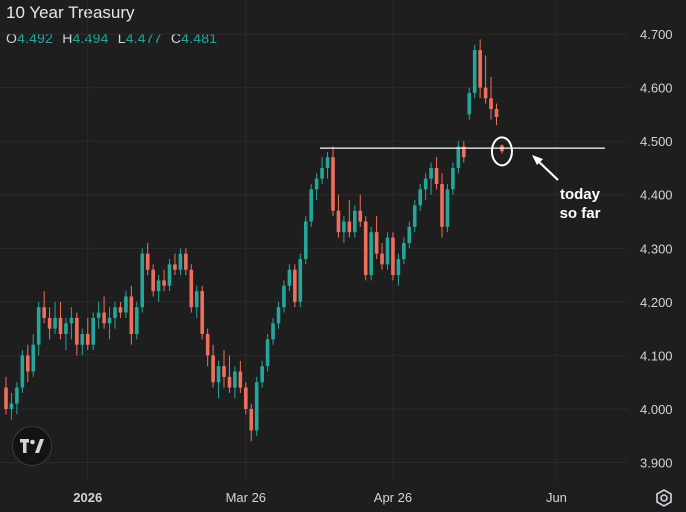  What do you see at coordinates (656, 302) in the screenshot?
I see `y-tick-label: 4.200` at bounding box center [656, 302].